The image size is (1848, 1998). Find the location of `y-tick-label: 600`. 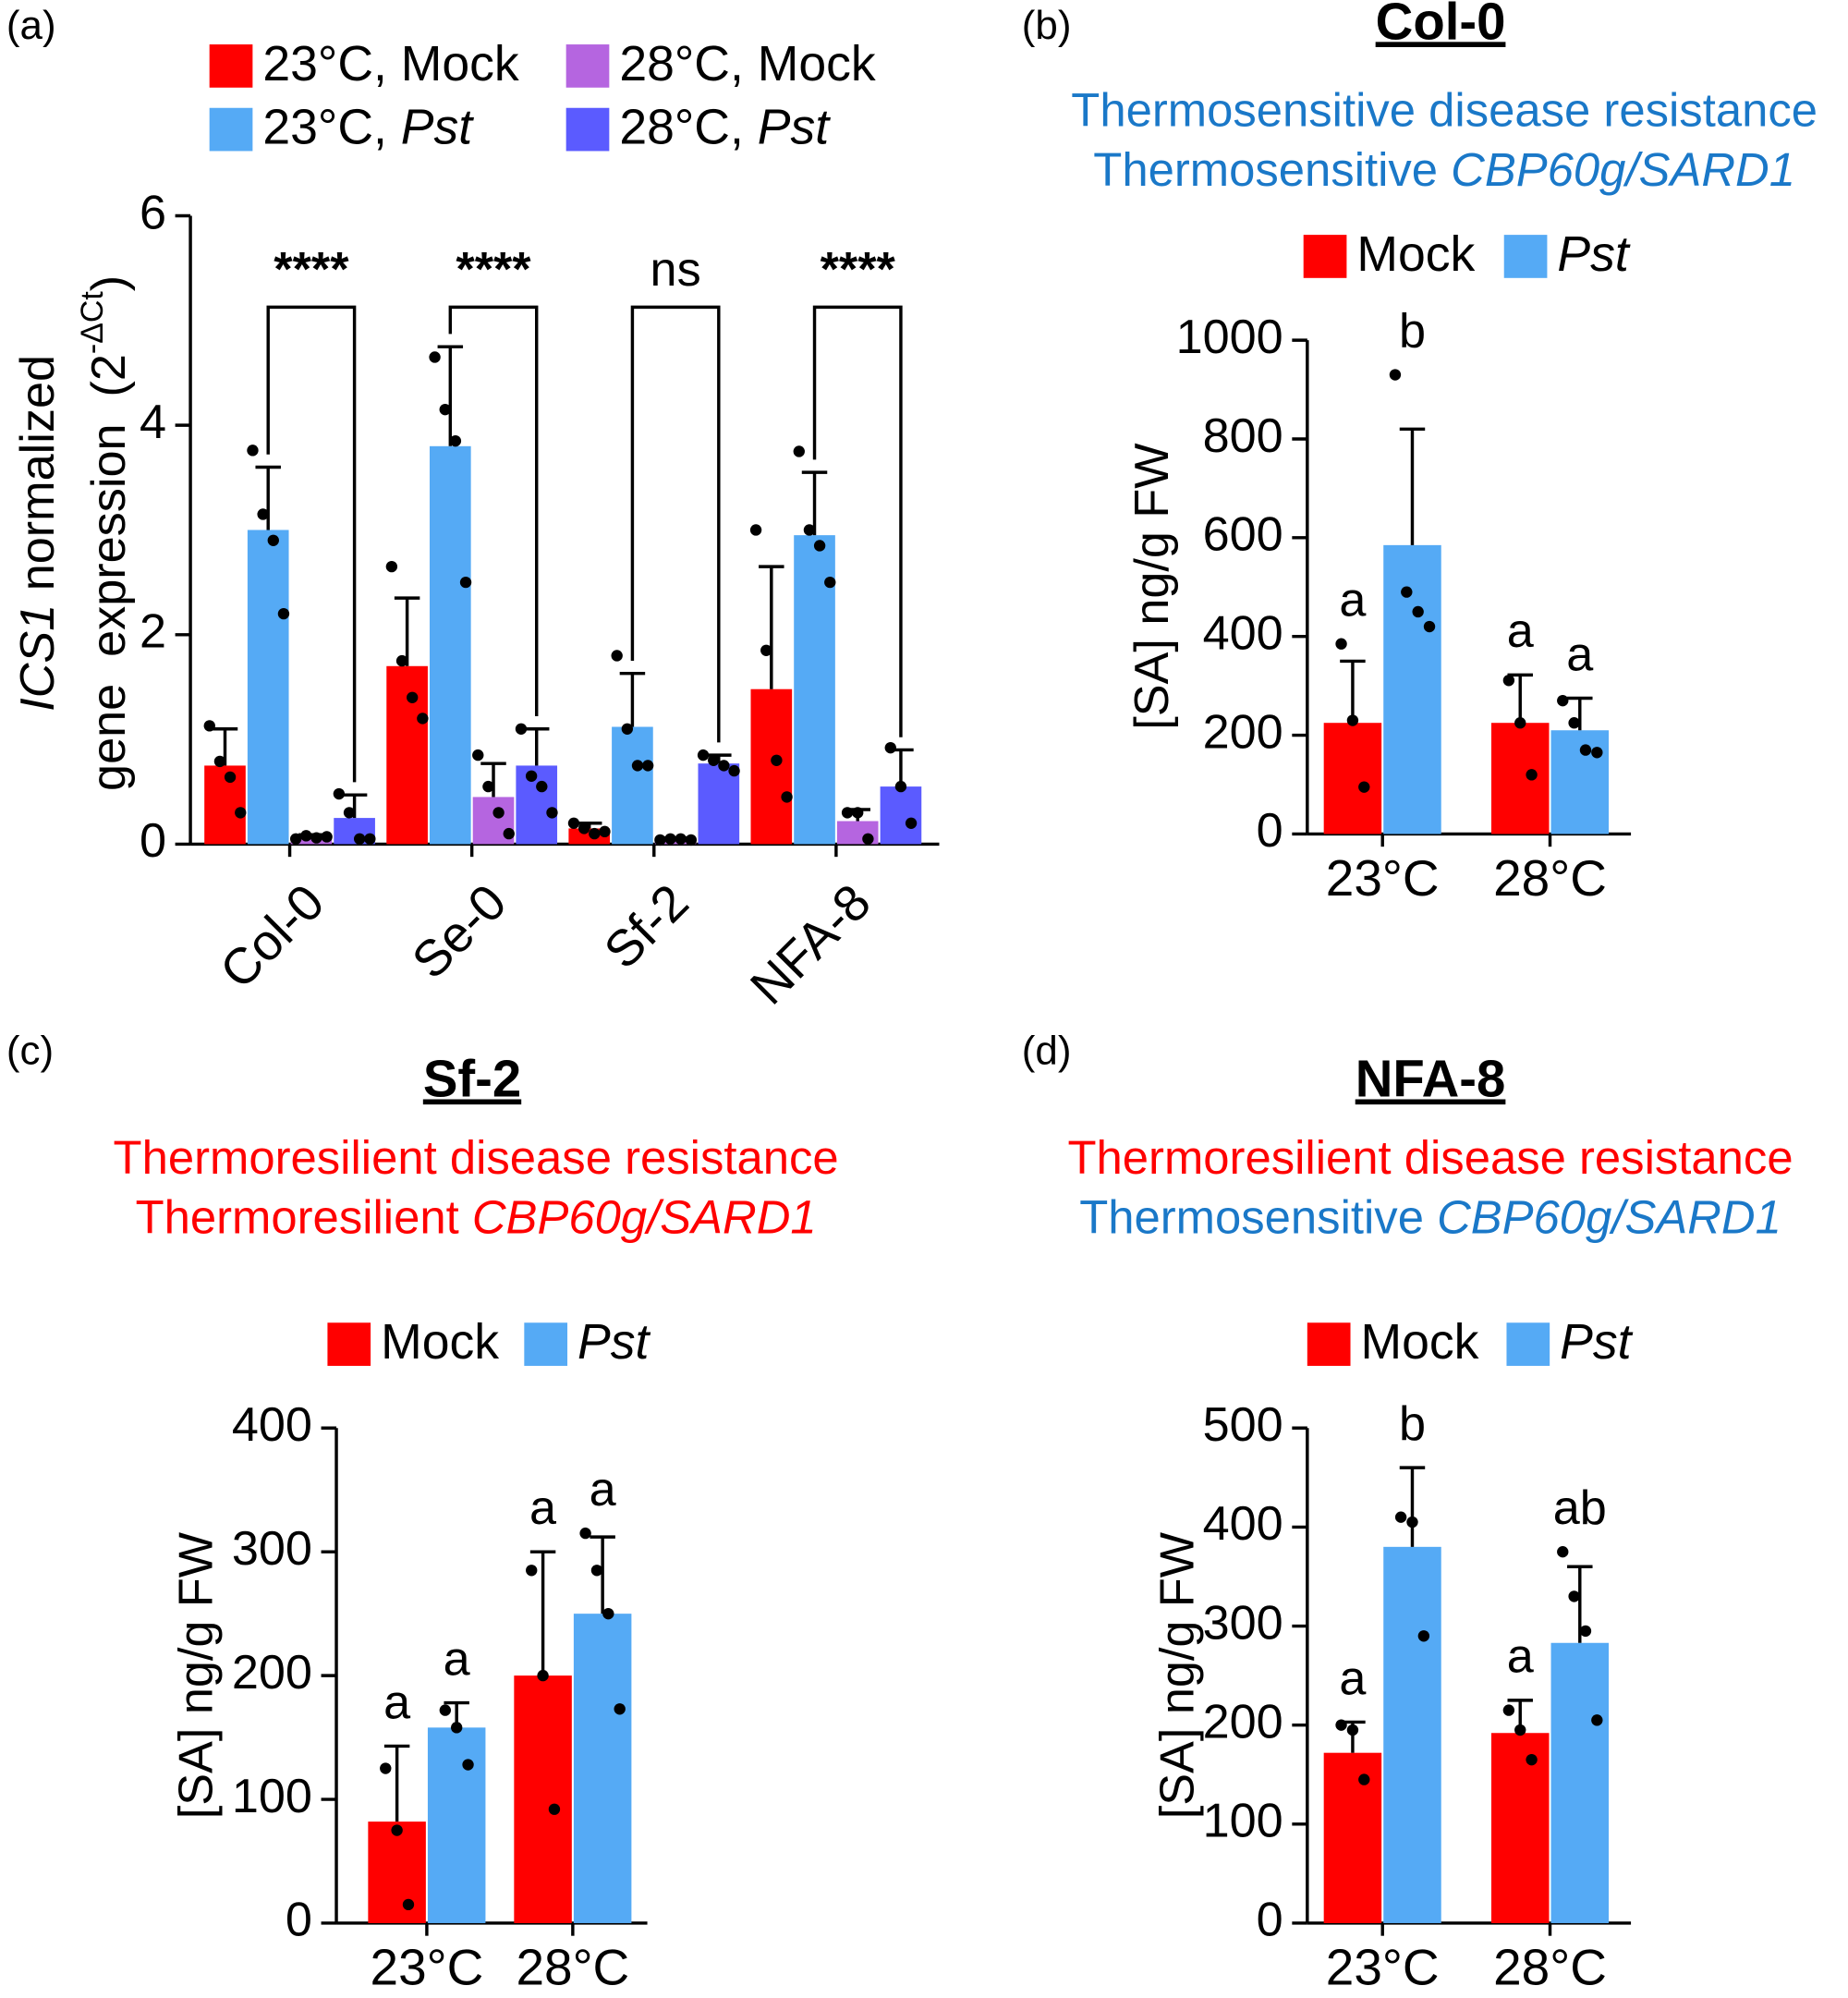

y-tick-label: 600 is located at coordinates (1243, 535).